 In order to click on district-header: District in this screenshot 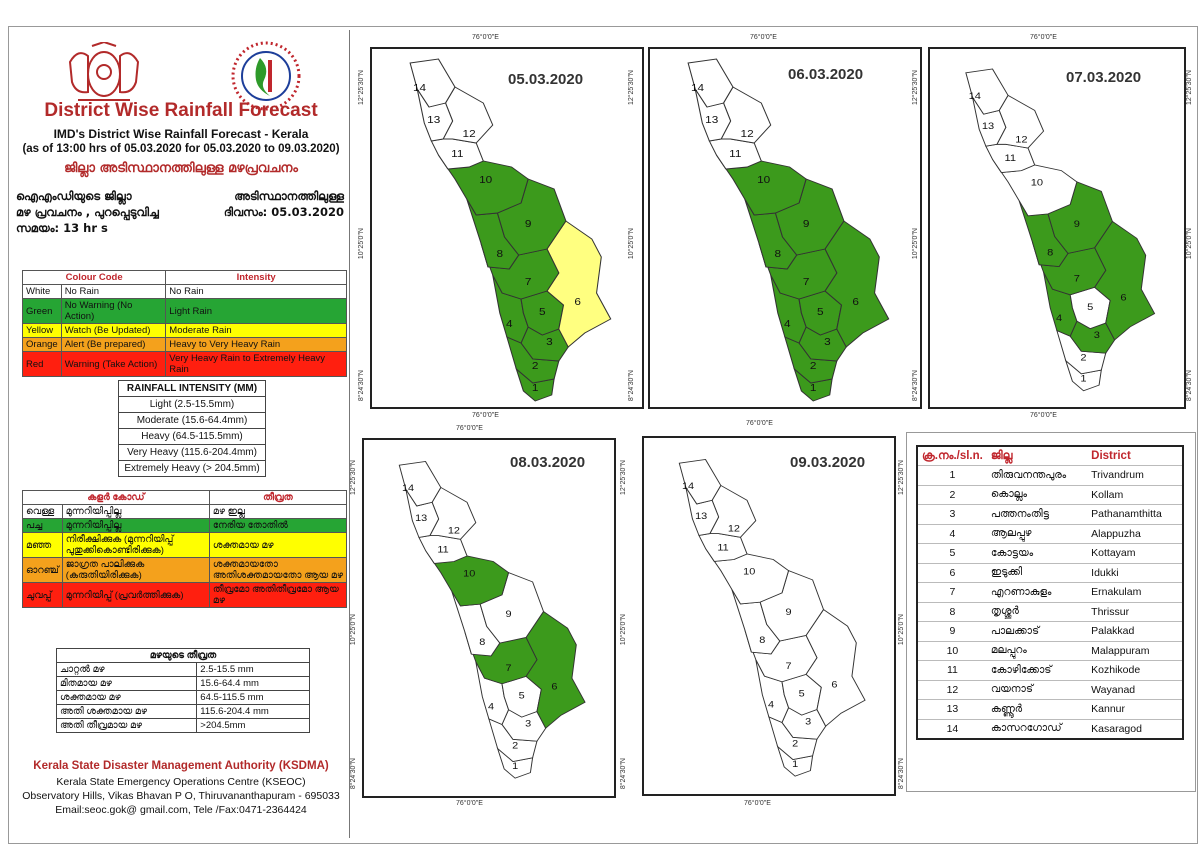, I will do `click(1135, 456)`.